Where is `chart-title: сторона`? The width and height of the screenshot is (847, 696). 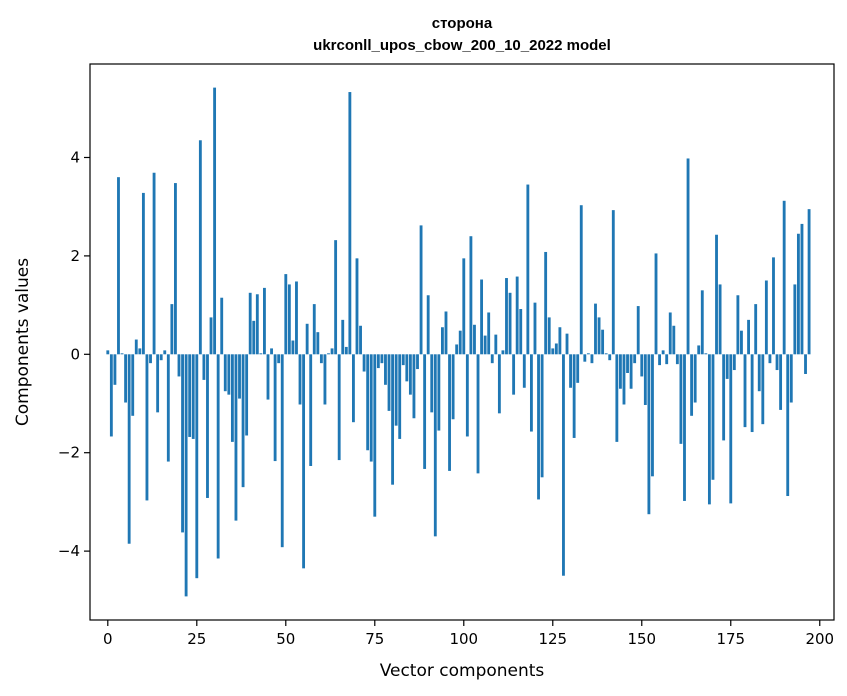
chart-title: сторона is located at coordinates (462, 23).